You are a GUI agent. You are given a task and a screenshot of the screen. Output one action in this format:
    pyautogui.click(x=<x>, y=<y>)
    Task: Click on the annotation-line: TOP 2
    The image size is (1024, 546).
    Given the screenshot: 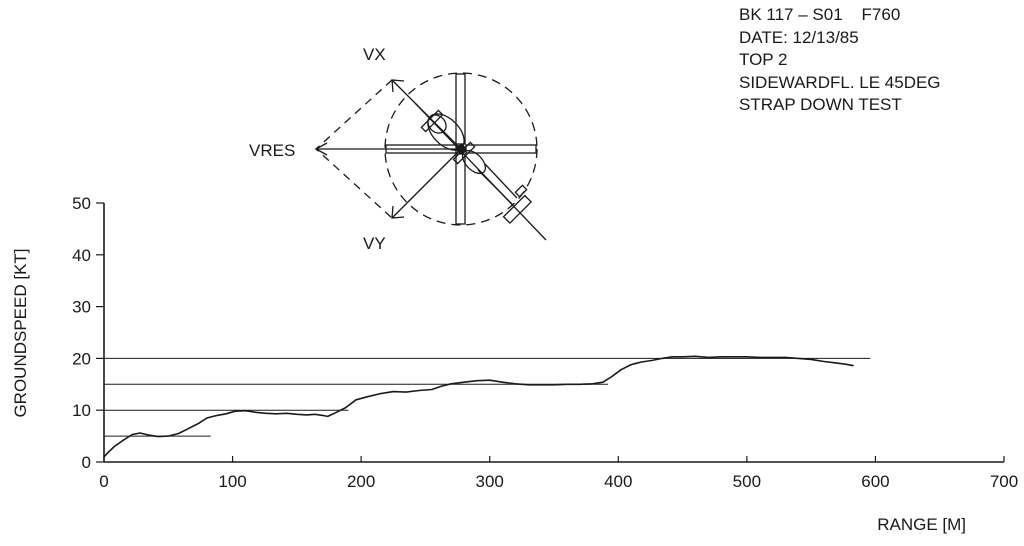 What is the action you would take?
    pyautogui.click(x=763, y=59)
    